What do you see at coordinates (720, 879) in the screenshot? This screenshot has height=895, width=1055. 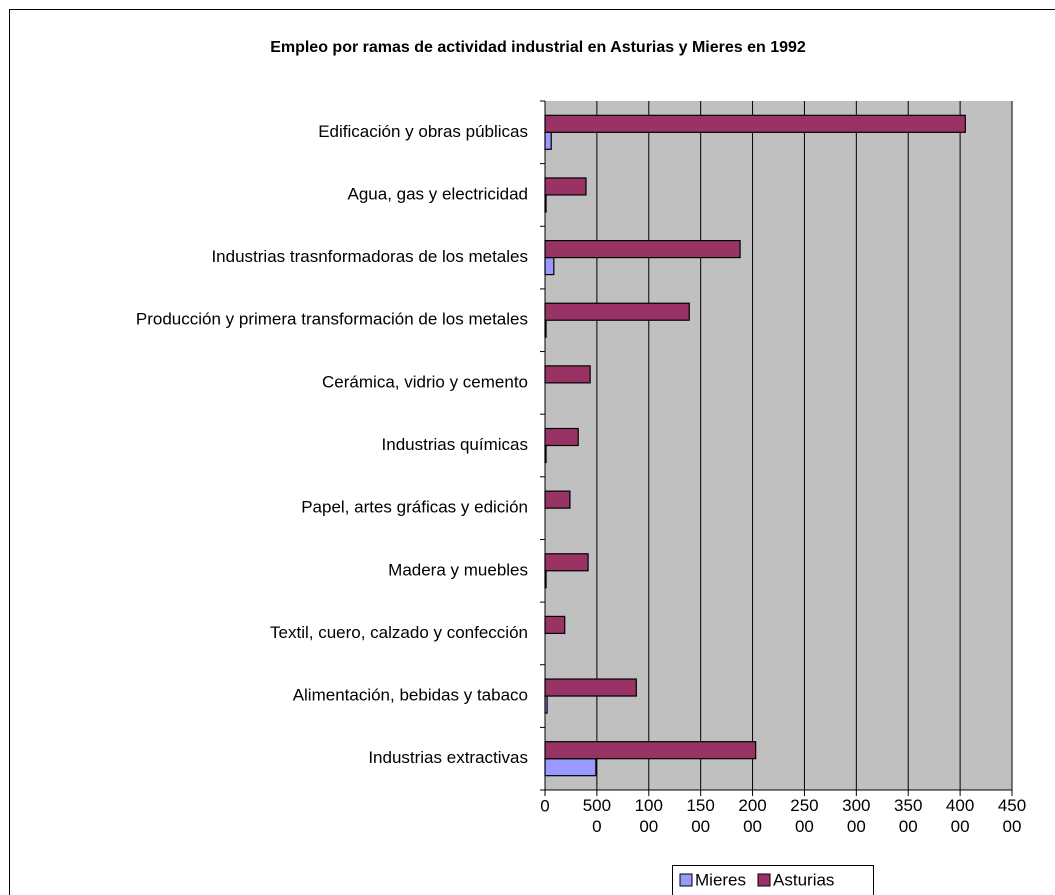 I see `legend-label: Mieres` at bounding box center [720, 879].